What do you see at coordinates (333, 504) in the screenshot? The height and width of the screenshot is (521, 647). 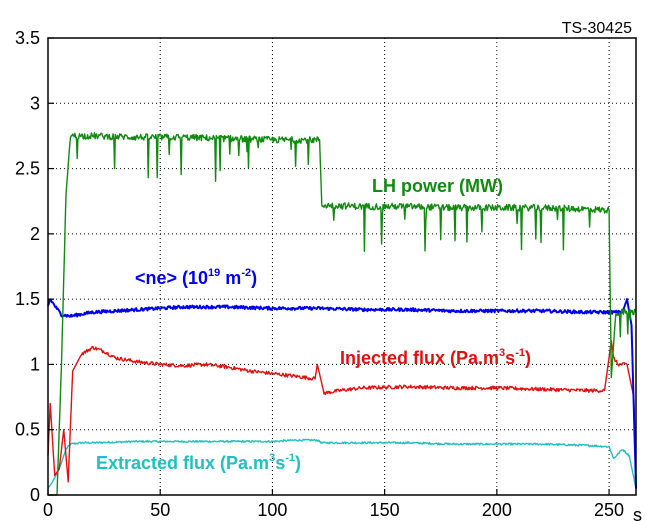 I see `x-axis-ticks: 0 50 100 150 200 250` at bounding box center [333, 504].